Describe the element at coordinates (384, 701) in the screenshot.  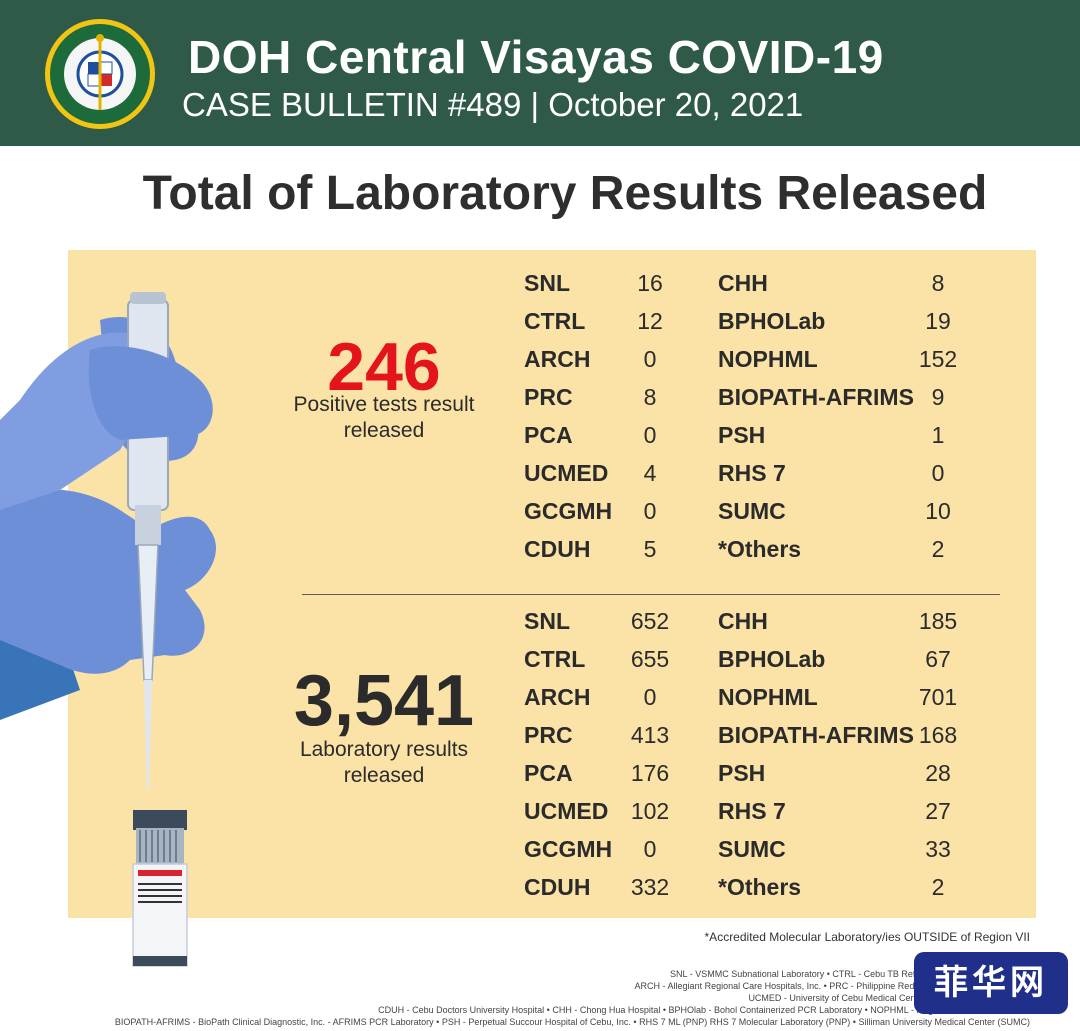
I see `laboratory-total: 3,541` at that location.